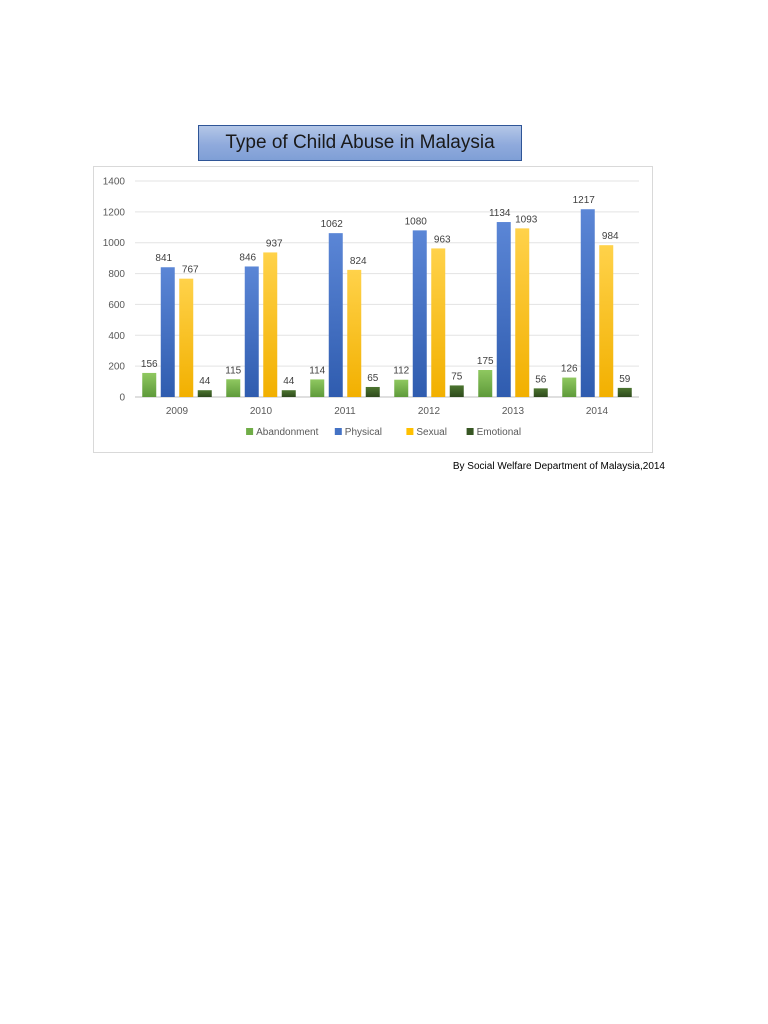 The width and height of the screenshot is (768, 1024). Describe the element at coordinates (569, 387) in the screenshot. I see `bar-abandonment-2014` at that location.